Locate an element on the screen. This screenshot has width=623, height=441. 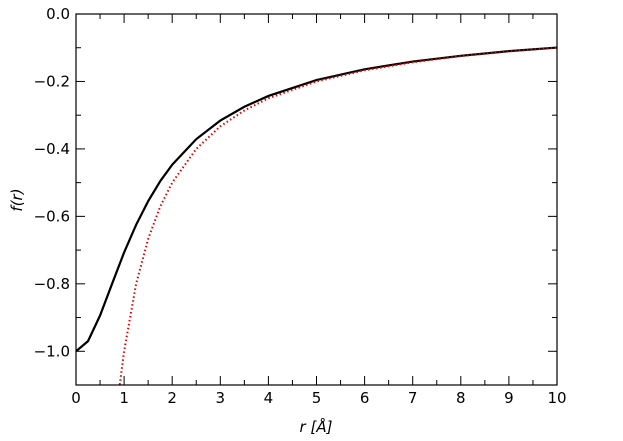
y-tick-label: −0.2 is located at coordinates (52, 81).